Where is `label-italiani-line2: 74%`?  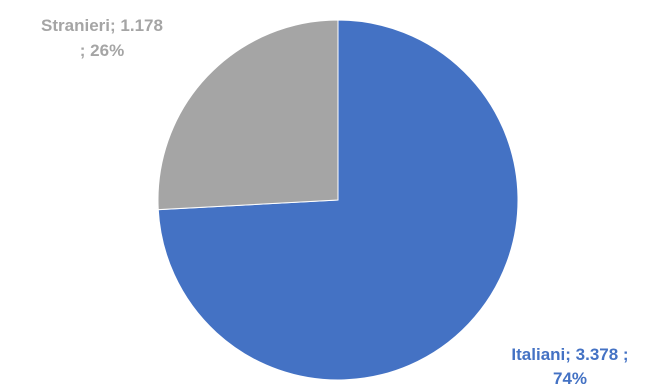 label-italiani-line2: 74% is located at coordinates (570, 378).